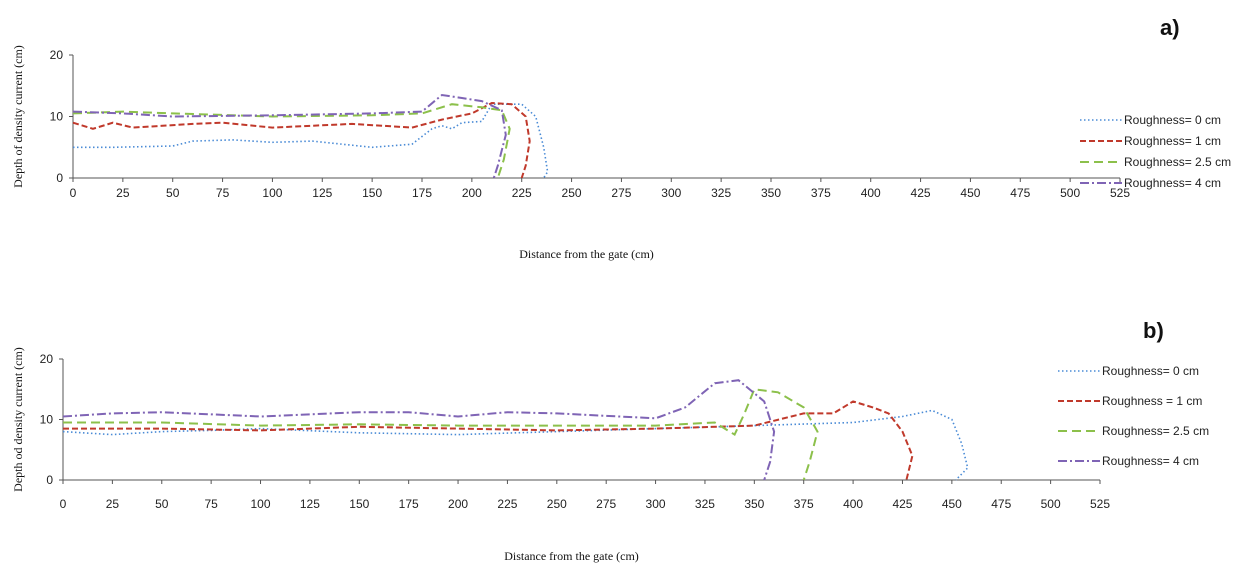 The height and width of the screenshot is (570, 1240). I want to click on panel-label: b), so click(1153, 330).